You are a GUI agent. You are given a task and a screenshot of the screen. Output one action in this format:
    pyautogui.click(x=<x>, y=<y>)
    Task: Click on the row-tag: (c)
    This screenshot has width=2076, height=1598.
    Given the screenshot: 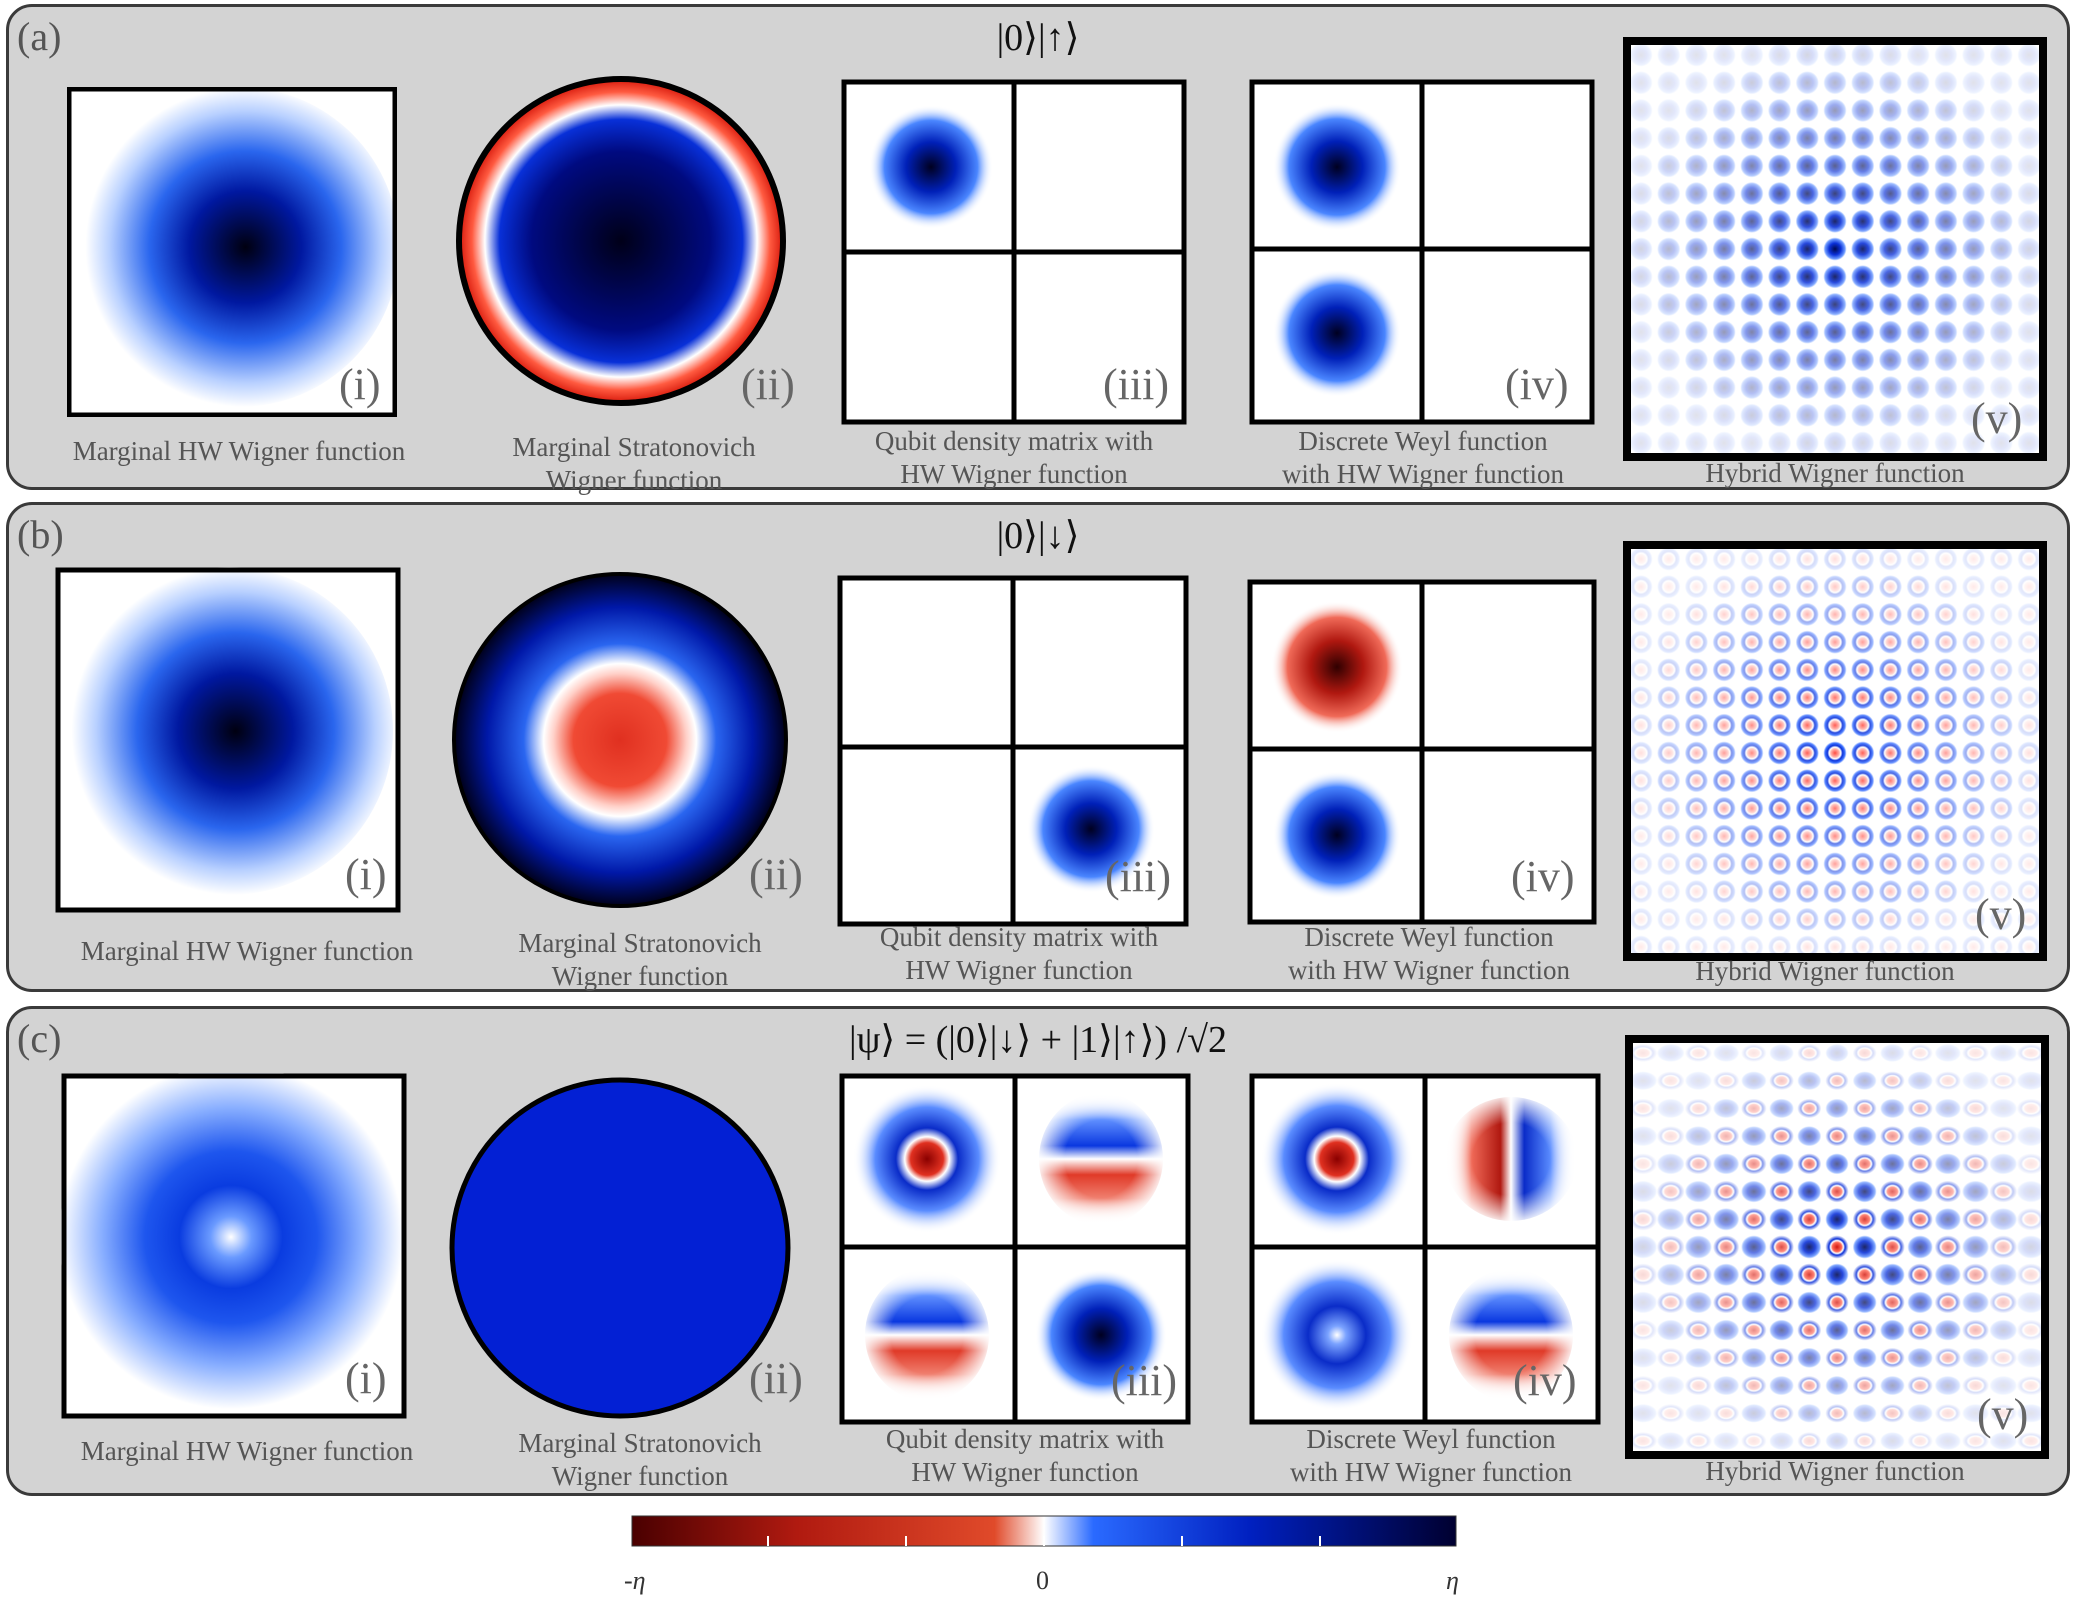 What is the action you would take?
    pyautogui.click(x=39, y=1038)
    